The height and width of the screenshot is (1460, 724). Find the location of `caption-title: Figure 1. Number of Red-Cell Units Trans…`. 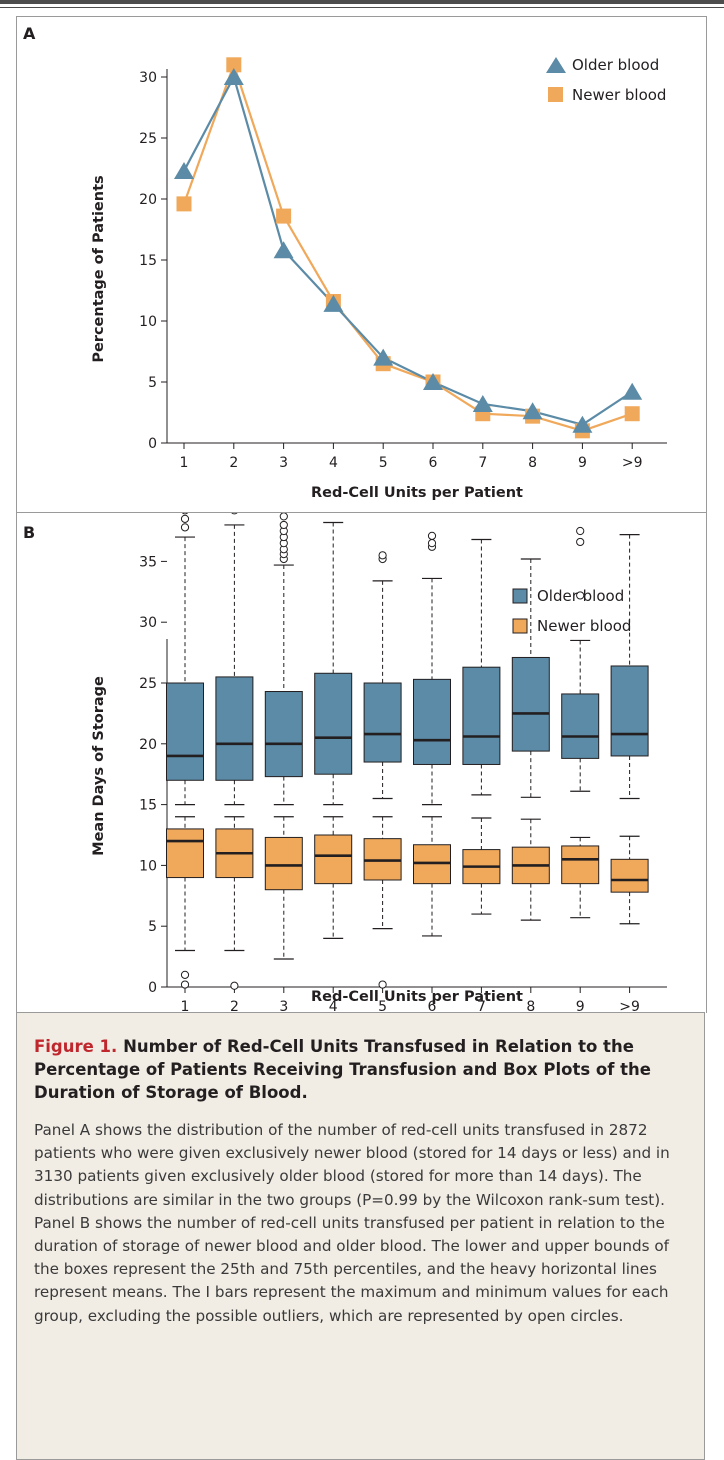

caption-title: Figure 1. Number of Red-Cell Units Trans… is located at coordinates (361, 1069).